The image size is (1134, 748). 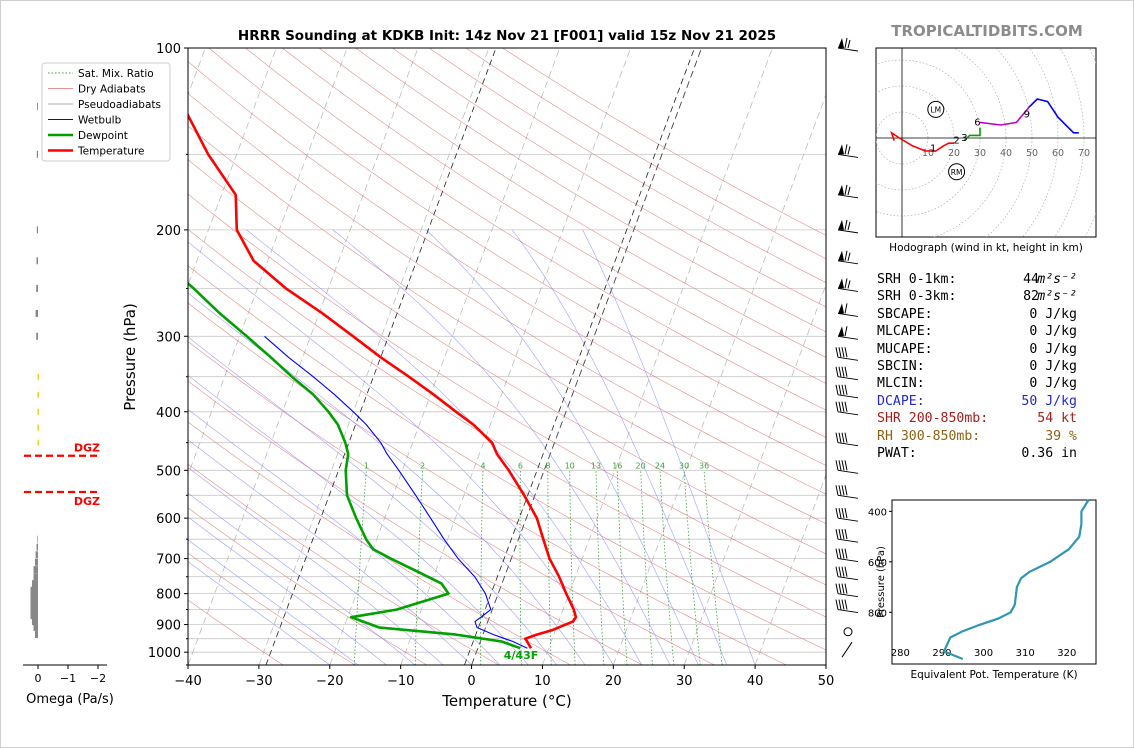 What do you see at coordinates (70, 699) in the screenshot?
I see `omega-xlabel: Omega (Pa/s)` at bounding box center [70, 699].